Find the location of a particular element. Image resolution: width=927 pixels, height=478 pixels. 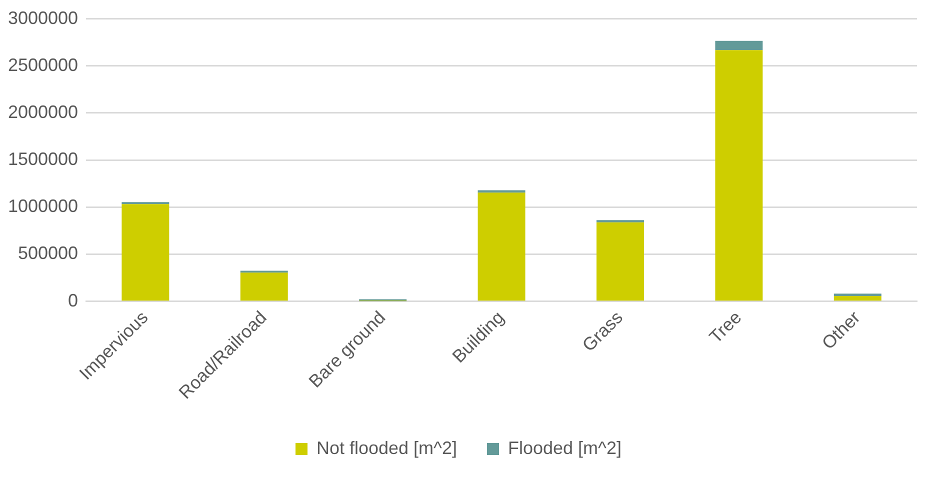

legend-label: Flooded [m^2] is located at coordinates (565, 448).